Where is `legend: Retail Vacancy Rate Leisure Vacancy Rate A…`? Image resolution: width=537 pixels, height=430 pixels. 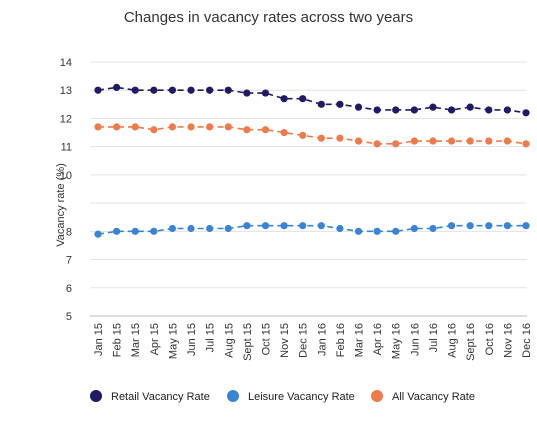 legend: Retail Vacancy Rate Leisure Vacancy Rate A… is located at coordinates (282, 396).